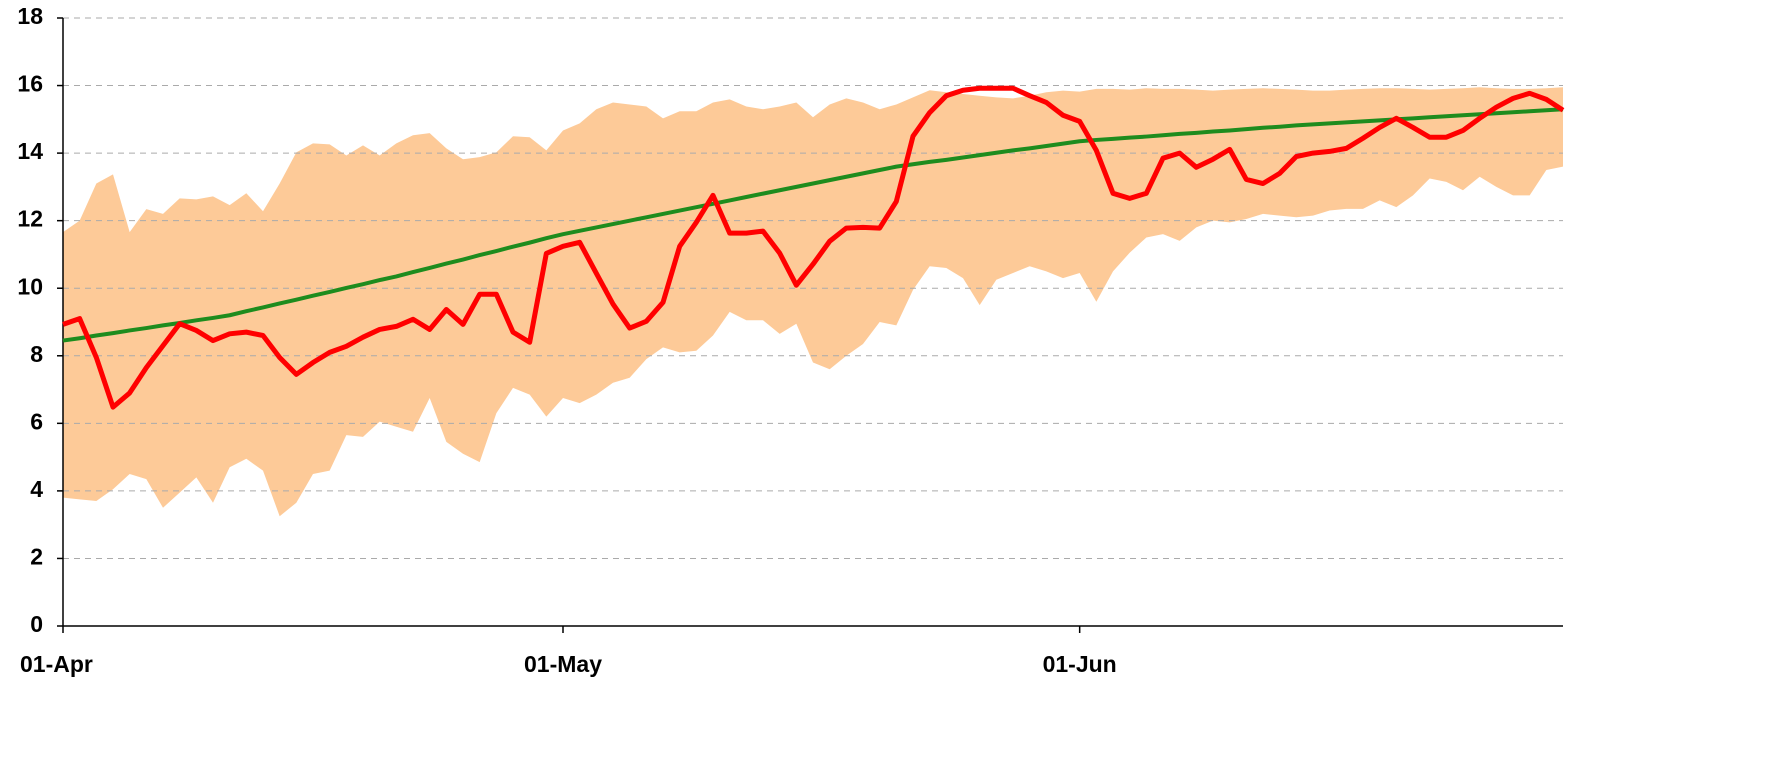 This screenshot has height=769, width=1767. Describe the element at coordinates (36, 354) in the screenshot. I see `y-tick-label: 8` at that location.